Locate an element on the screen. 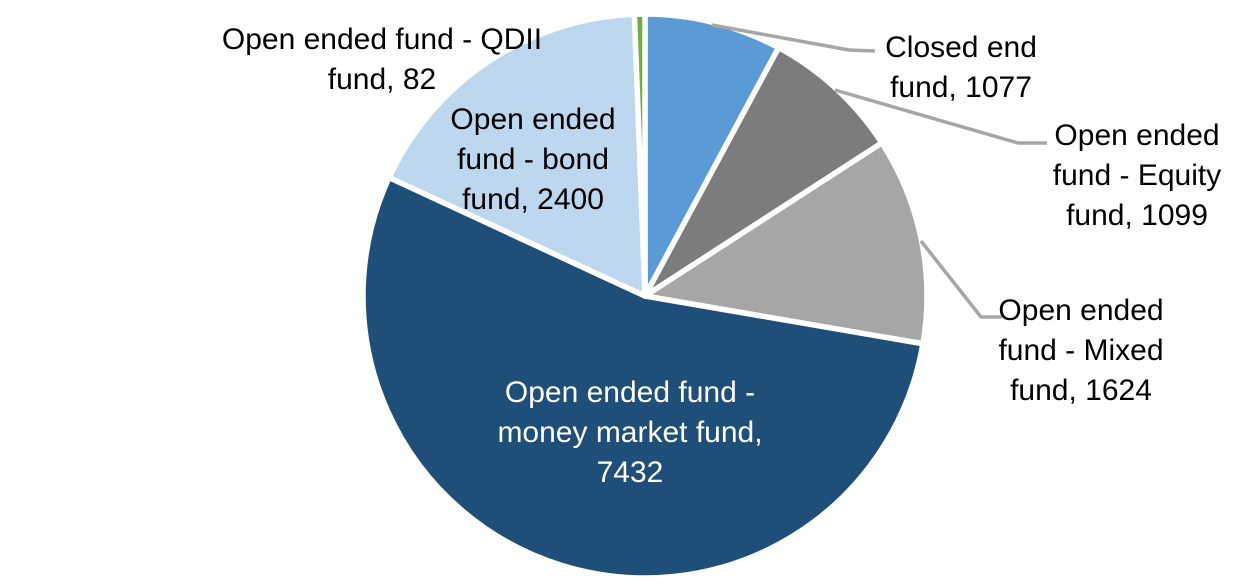  data-label-open-ended-fund-bond: Open ended fund - bond fund, 2400 is located at coordinates (532, 159).